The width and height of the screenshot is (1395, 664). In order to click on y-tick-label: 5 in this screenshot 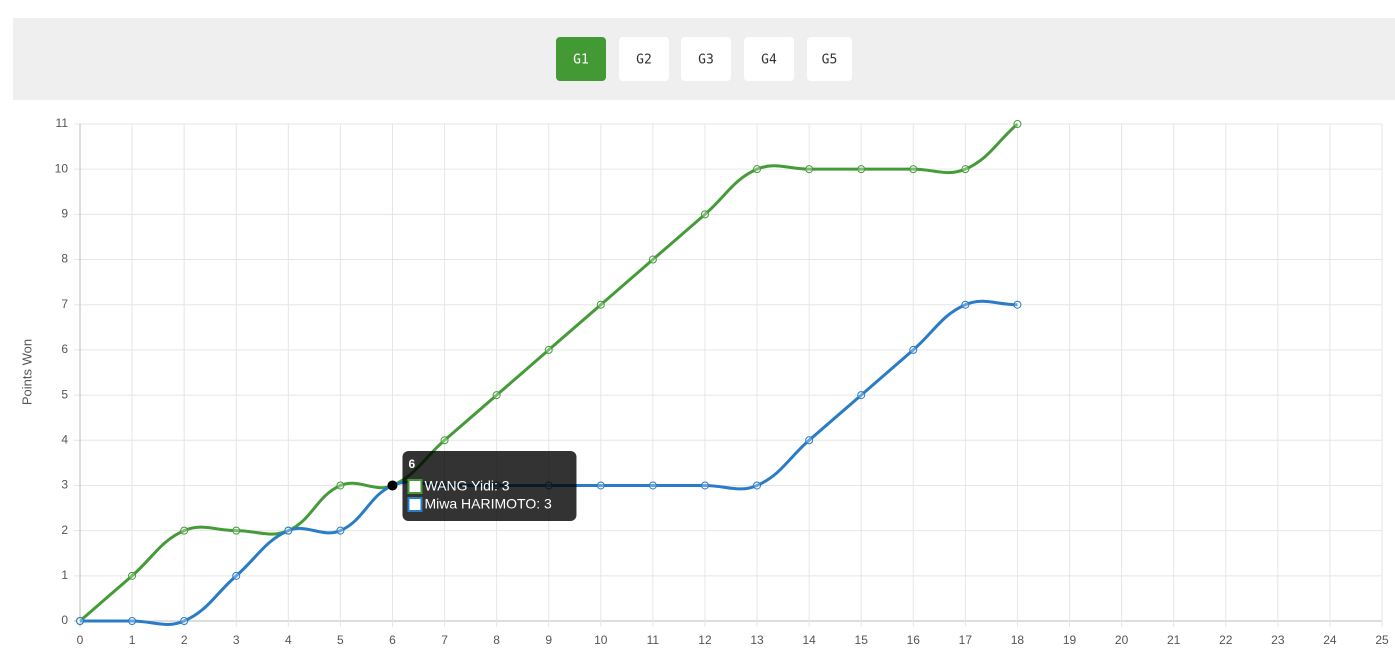, I will do `click(64, 394)`.